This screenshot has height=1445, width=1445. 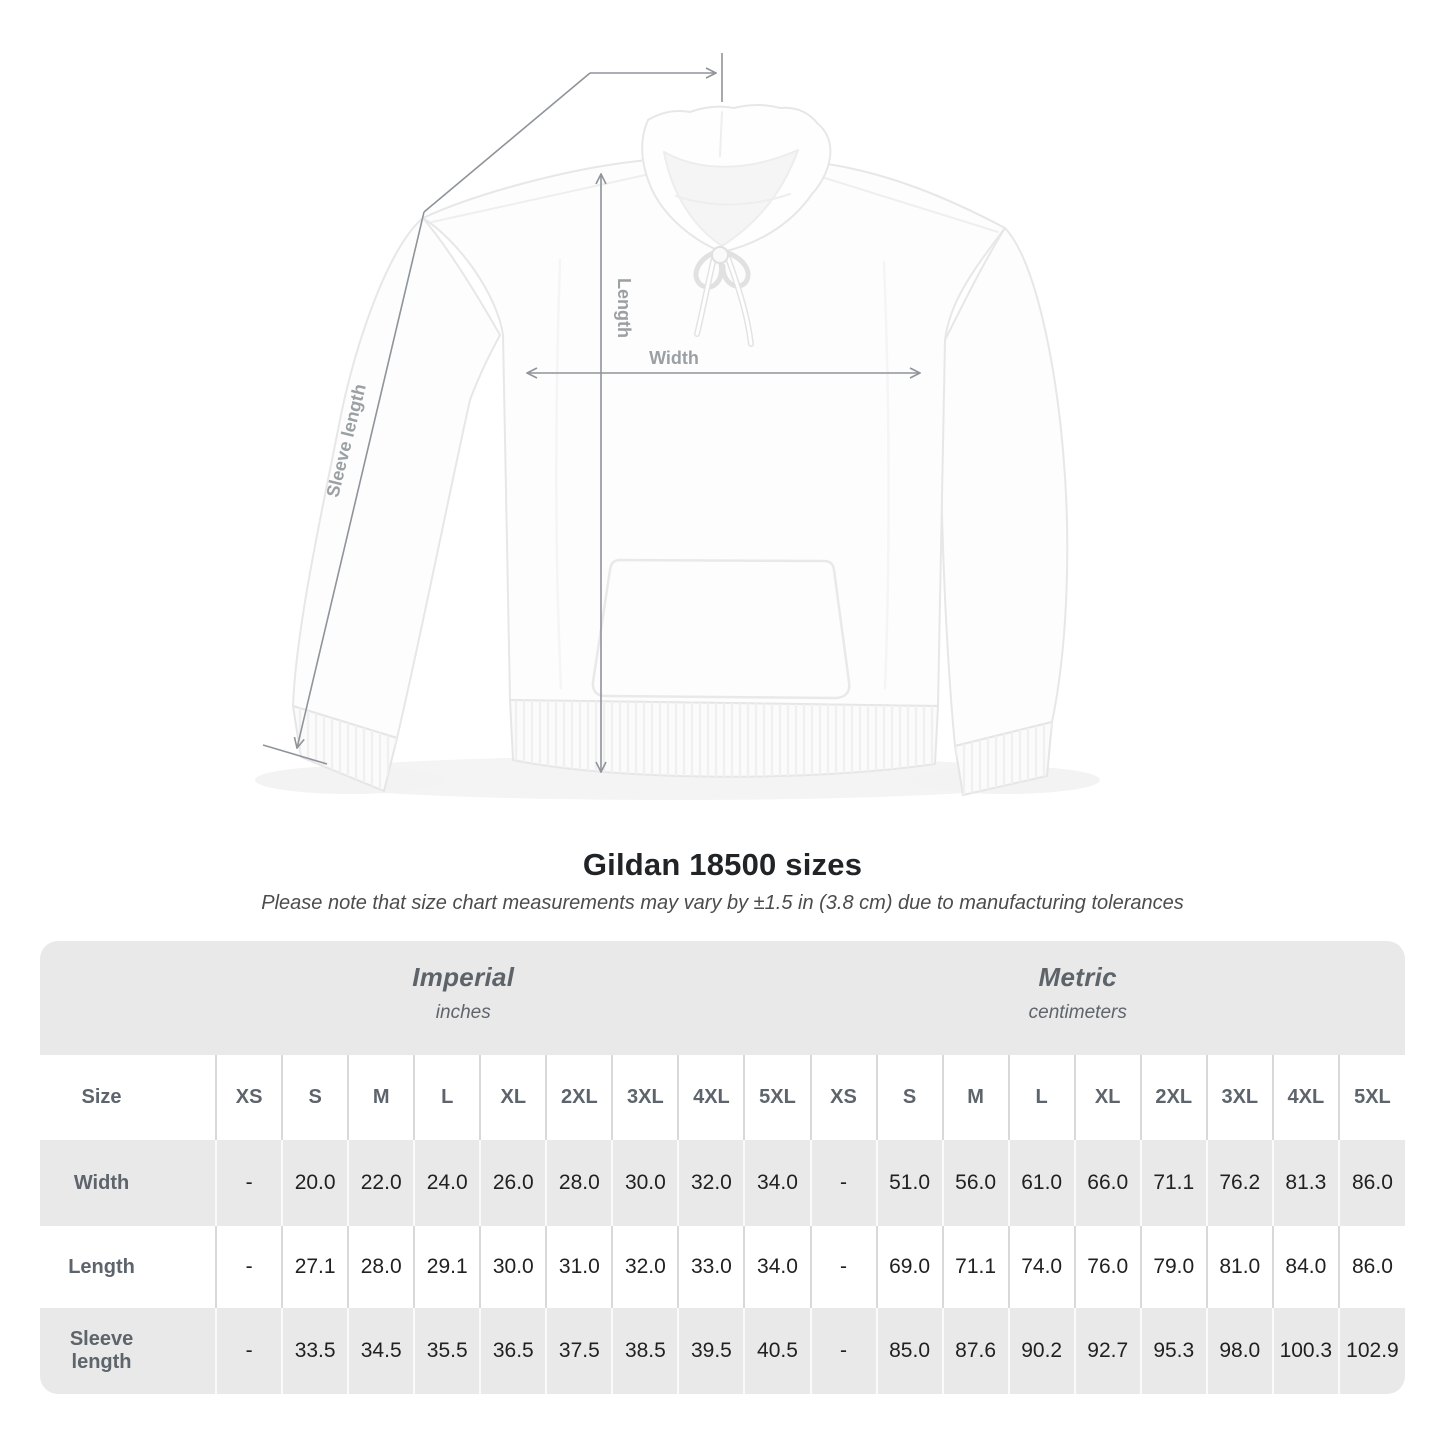 I want to click on table-cell: 76.0, so click(x=1107, y=1267).